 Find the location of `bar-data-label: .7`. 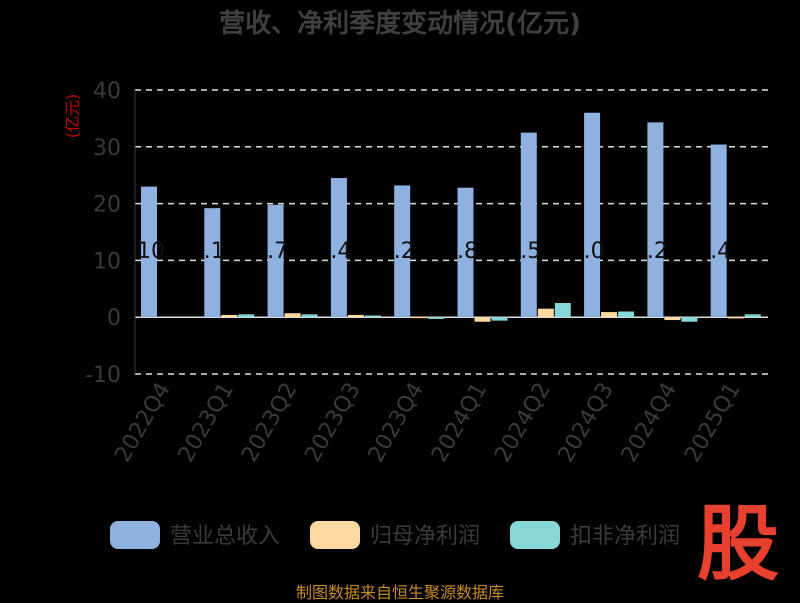

bar-data-label: .7 is located at coordinates (277, 251).